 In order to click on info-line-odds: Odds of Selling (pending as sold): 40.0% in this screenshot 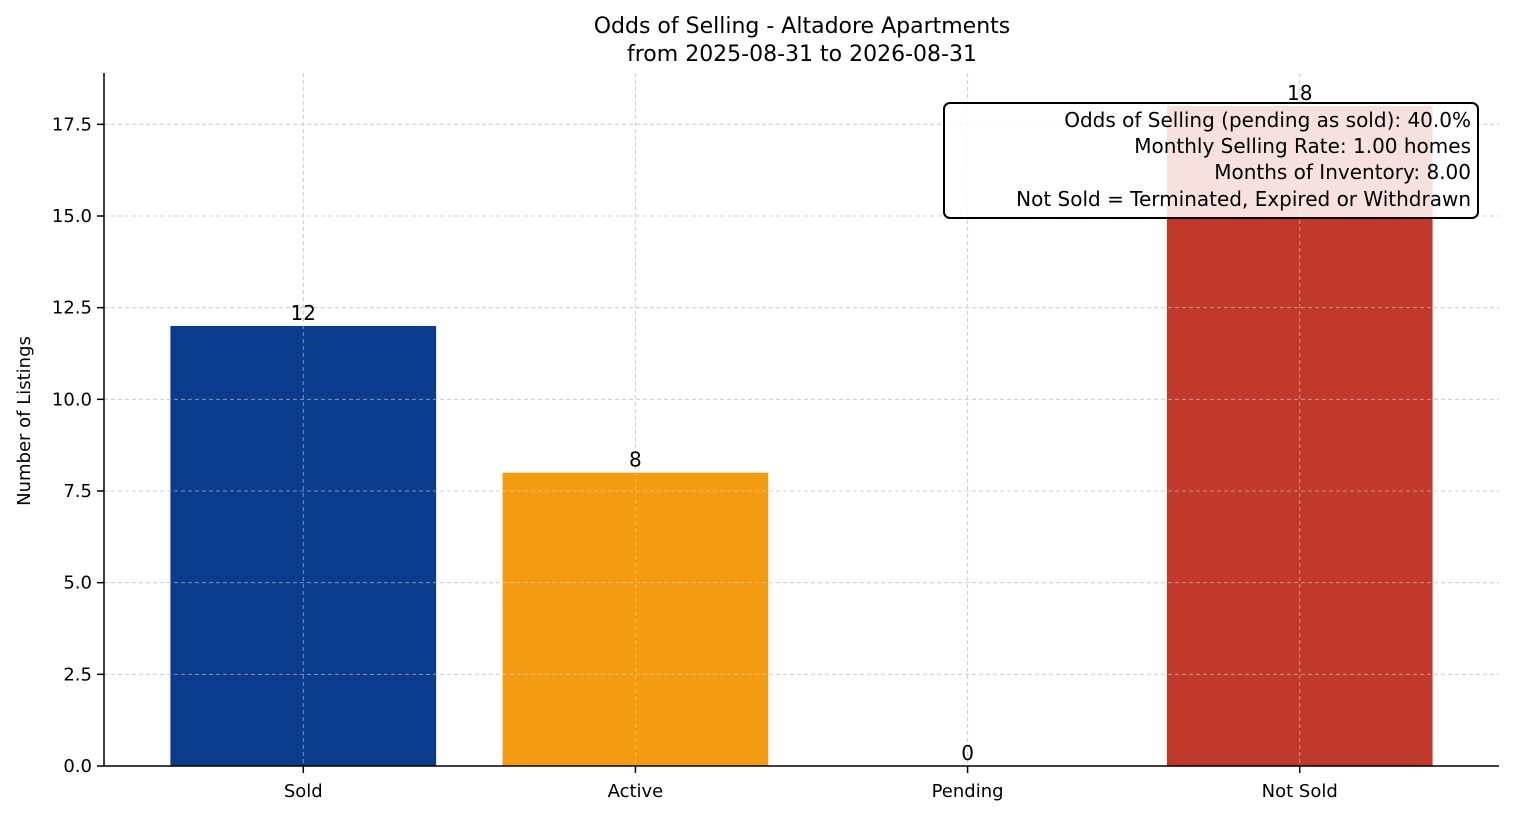, I will do `click(1267, 120)`.